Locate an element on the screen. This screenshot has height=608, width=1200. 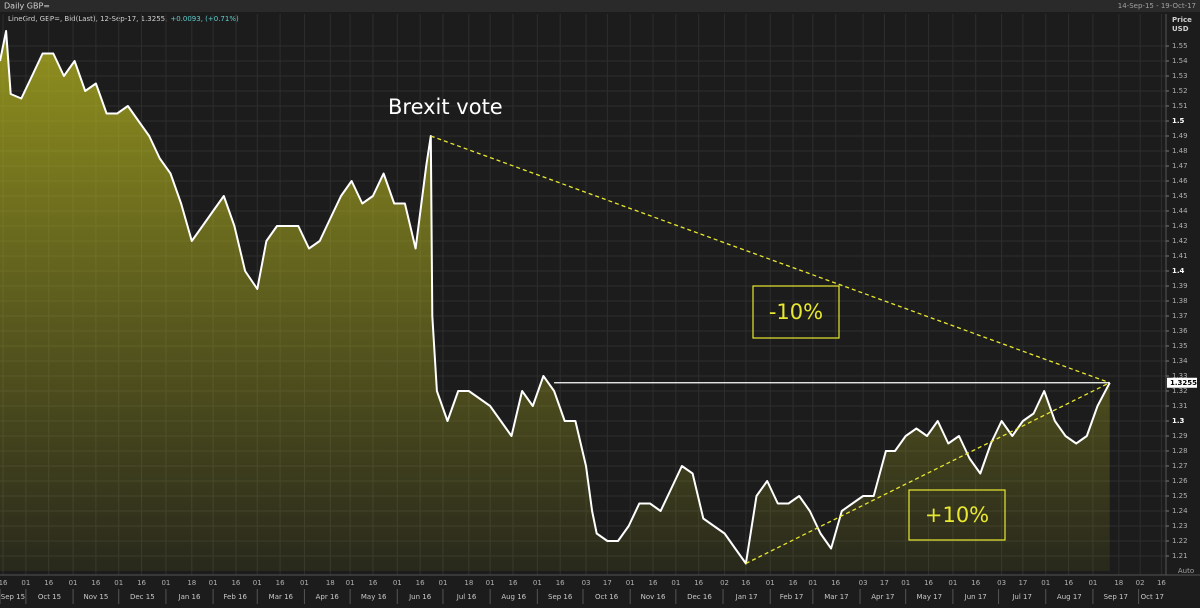
y-tick-label: 1.53 is located at coordinates (1180, 76).